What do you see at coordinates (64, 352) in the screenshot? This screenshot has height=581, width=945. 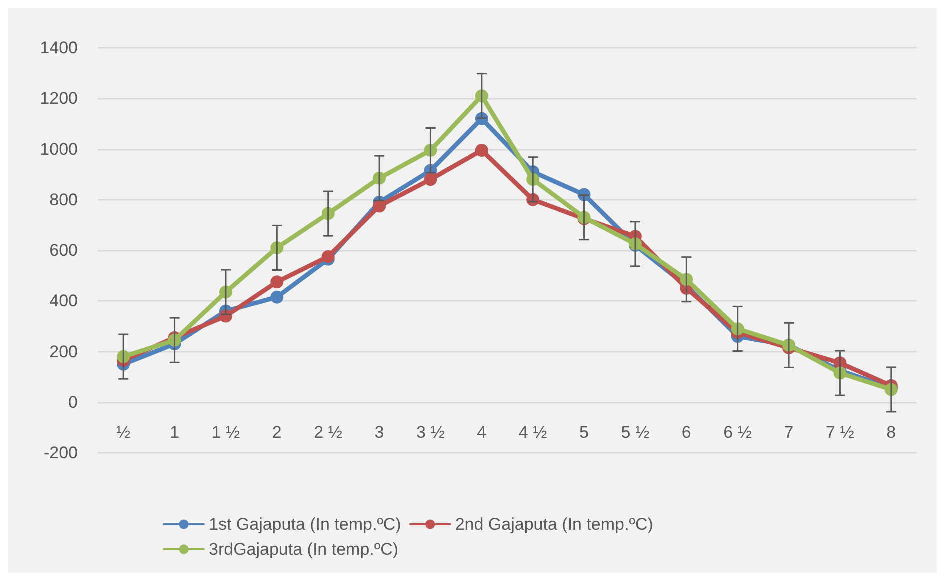 I see `y-tick-label: 200` at bounding box center [64, 352].